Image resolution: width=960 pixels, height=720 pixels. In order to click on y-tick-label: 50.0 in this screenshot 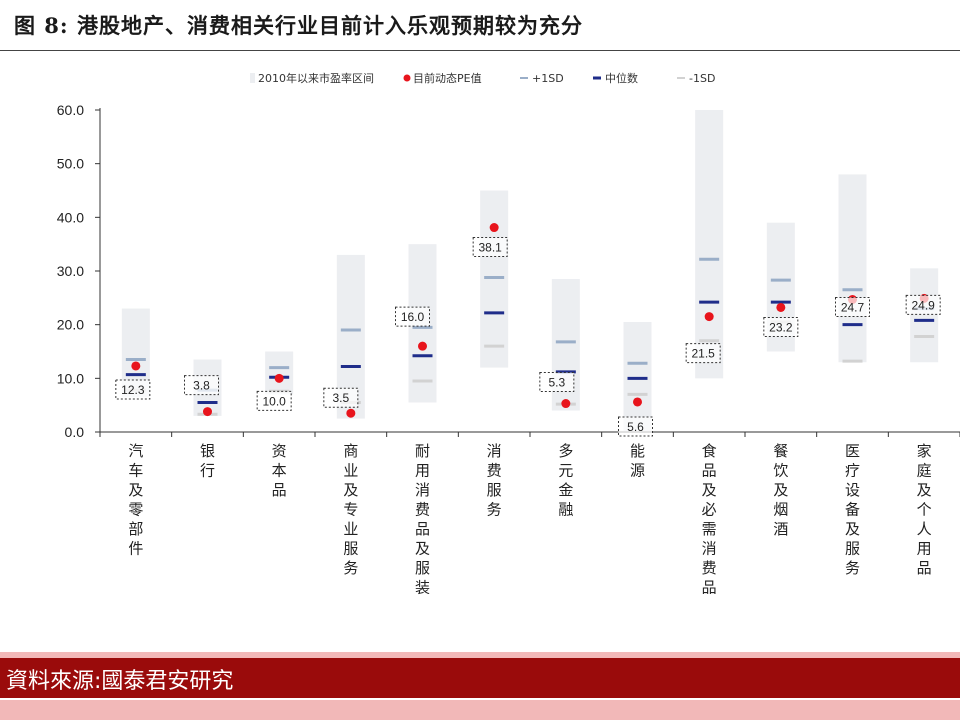, I will do `click(70, 164)`.